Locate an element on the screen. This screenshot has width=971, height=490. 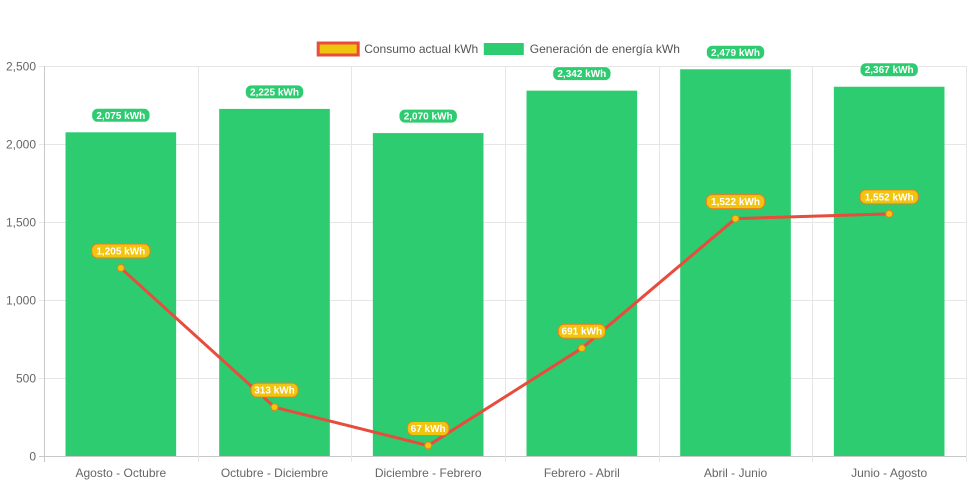
y-tick-label: 1,500 is located at coordinates (21, 223).